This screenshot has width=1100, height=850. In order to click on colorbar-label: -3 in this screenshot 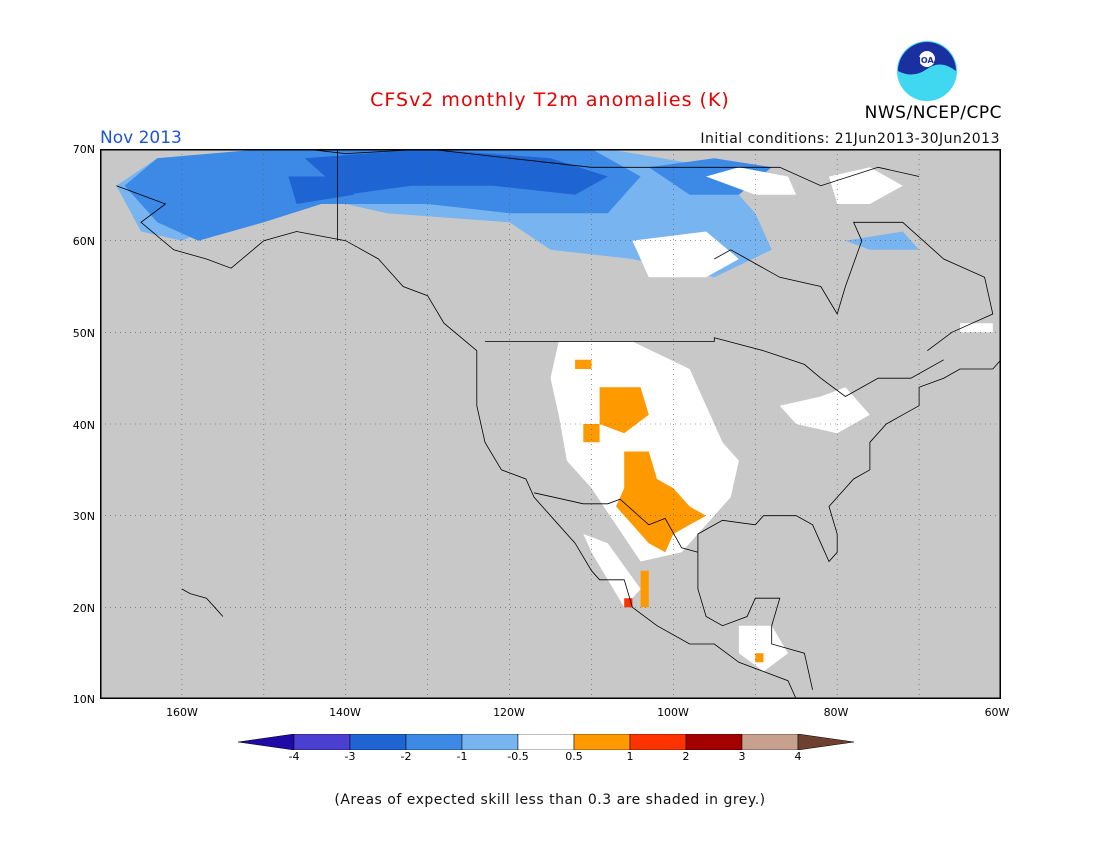, I will do `click(350, 756)`.